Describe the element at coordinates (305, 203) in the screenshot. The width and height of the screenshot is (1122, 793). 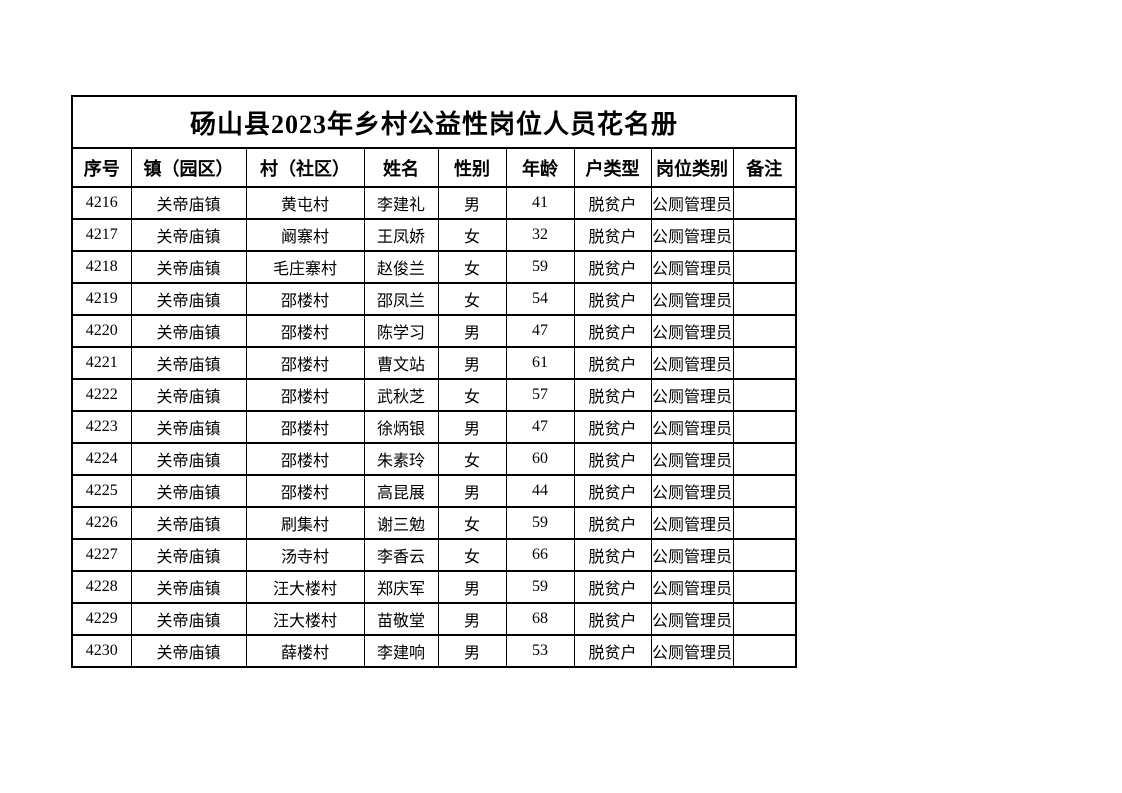
I see `table-cell: 黄屯村` at that location.